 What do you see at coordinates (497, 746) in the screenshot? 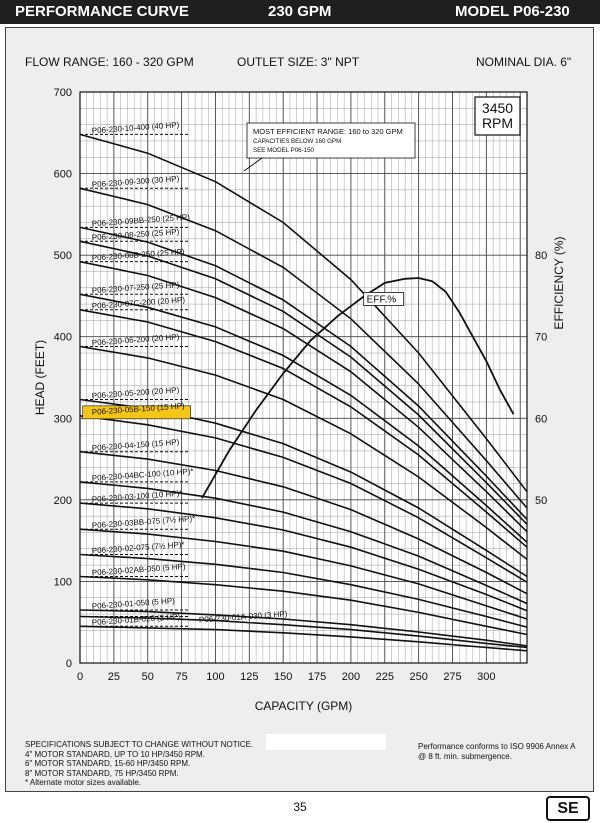
I see `conformance-note: Performance conforms to ISO 9906 Annex A` at bounding box center [497, 746].